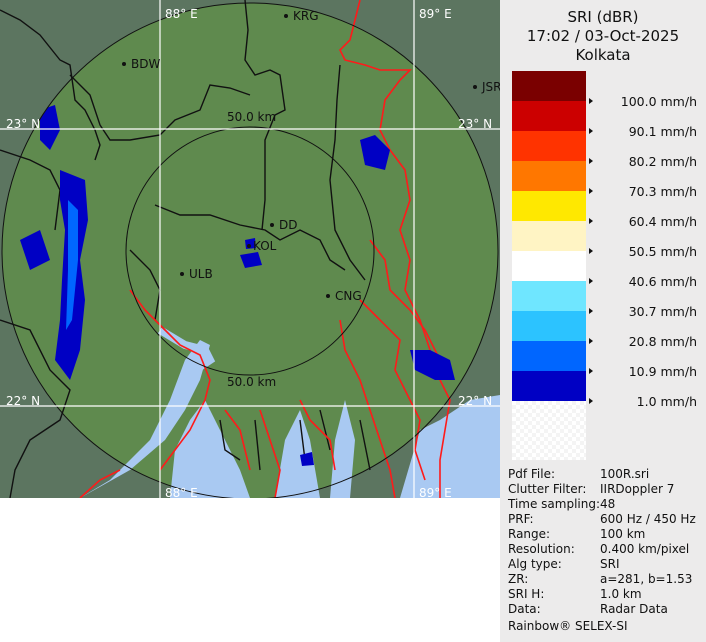 The image size is (706, 642). Describe the element at coordinates (662, 191) in the screenshot. I see `legend-value-label: 70.3 mm/h` at that location.